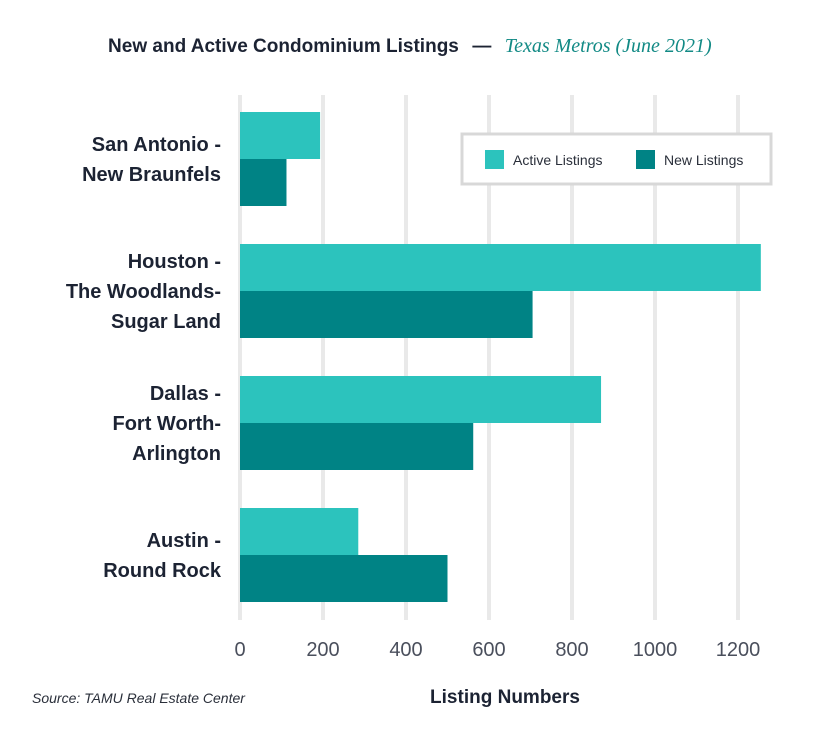 This screenshot has height=750, width=820. What do you see at coordinates (166, 322) in the screenshot?
I see `category-label: Sugar Land` at bounding box center [166, 322].